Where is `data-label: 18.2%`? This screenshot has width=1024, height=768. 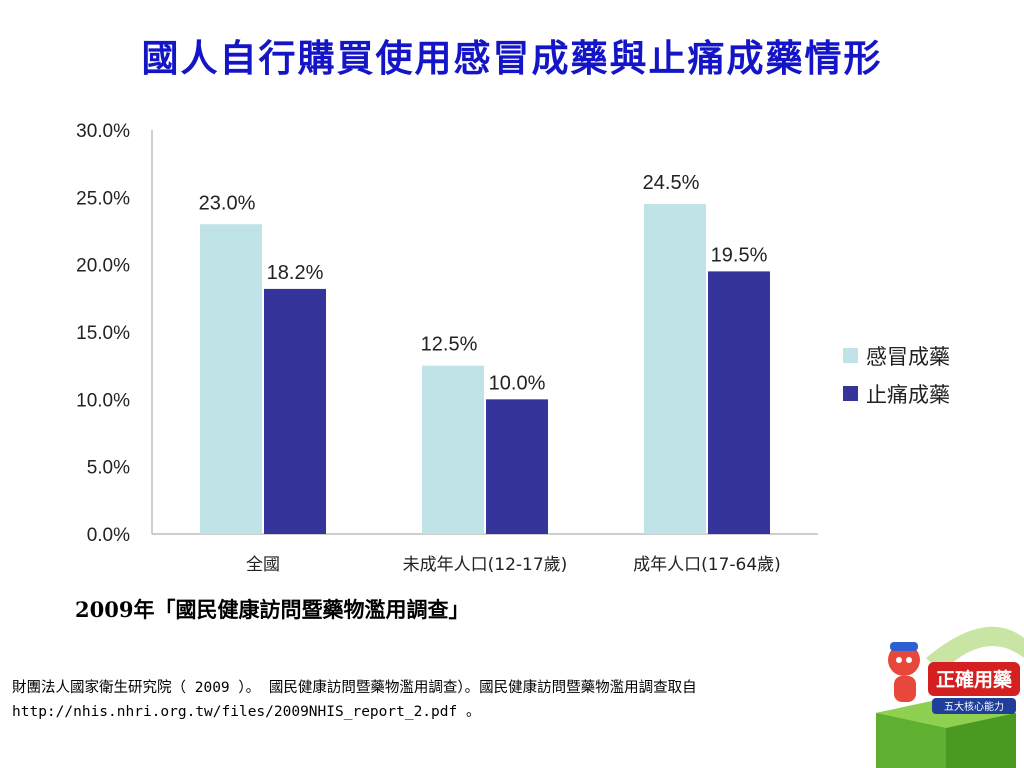
data-label: 18.2% is located at coordinates (295, 273).